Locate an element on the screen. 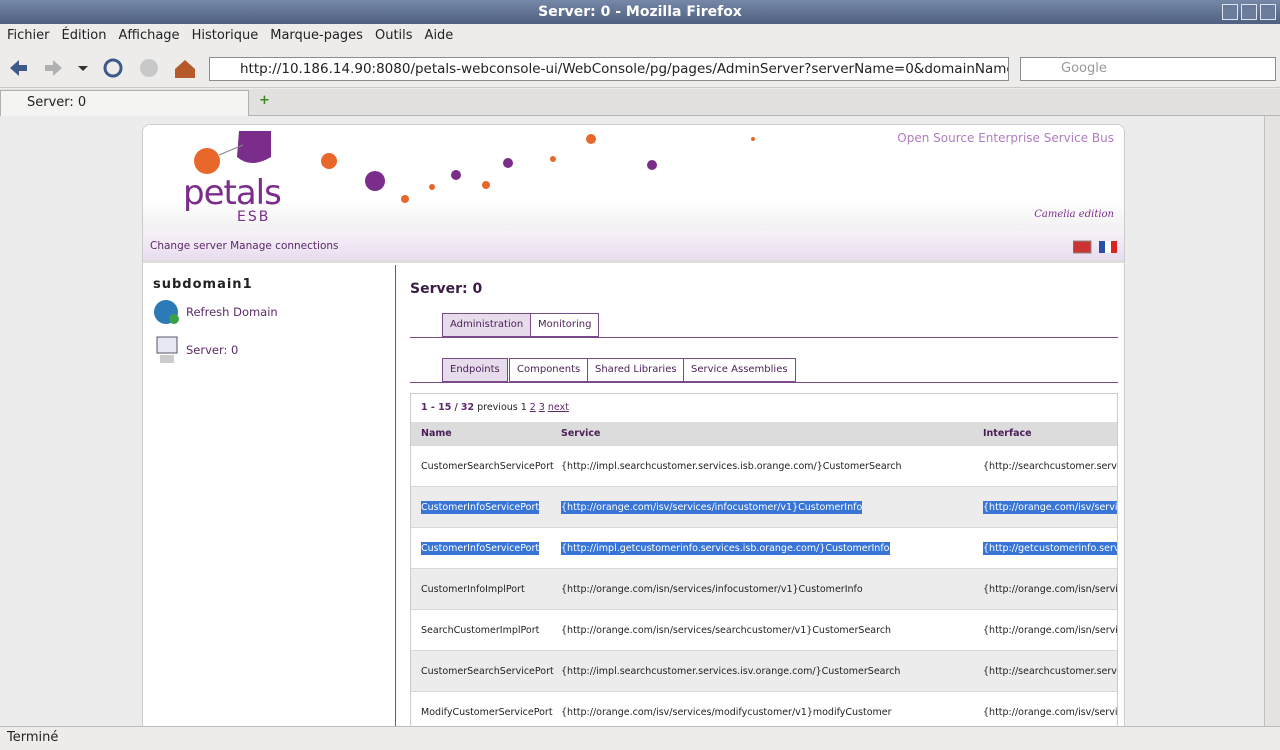  server-link: Server: 0 is located at coordinates (212, 350).